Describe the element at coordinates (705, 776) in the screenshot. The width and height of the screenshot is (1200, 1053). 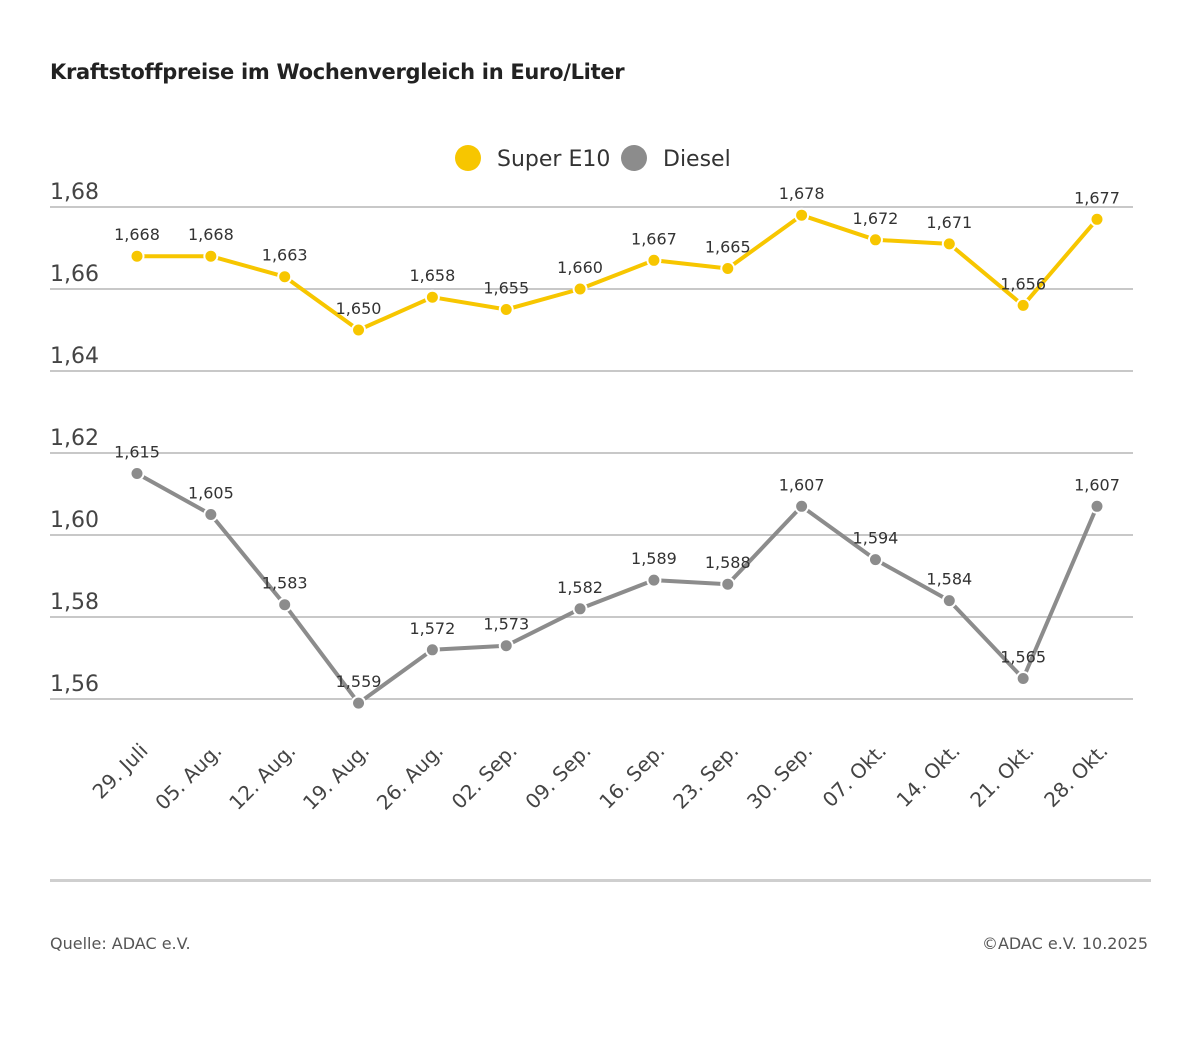
I see `x-tick-label: 23. Sep.` at that location.